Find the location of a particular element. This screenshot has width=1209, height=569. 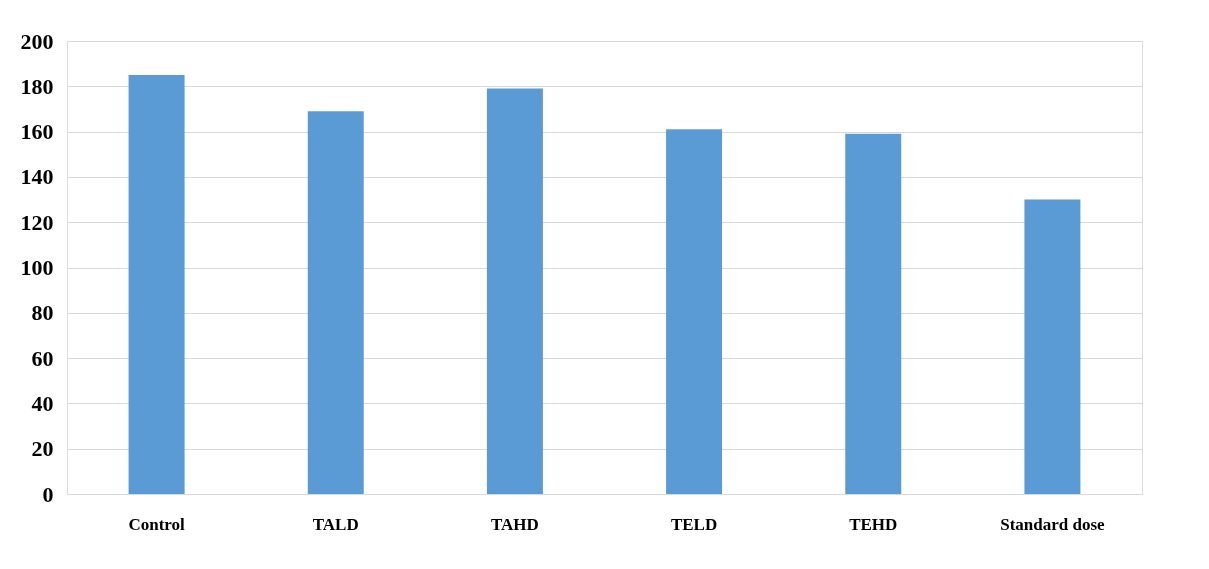

y-tick-label: 100 is located at coordinates (37, 267).